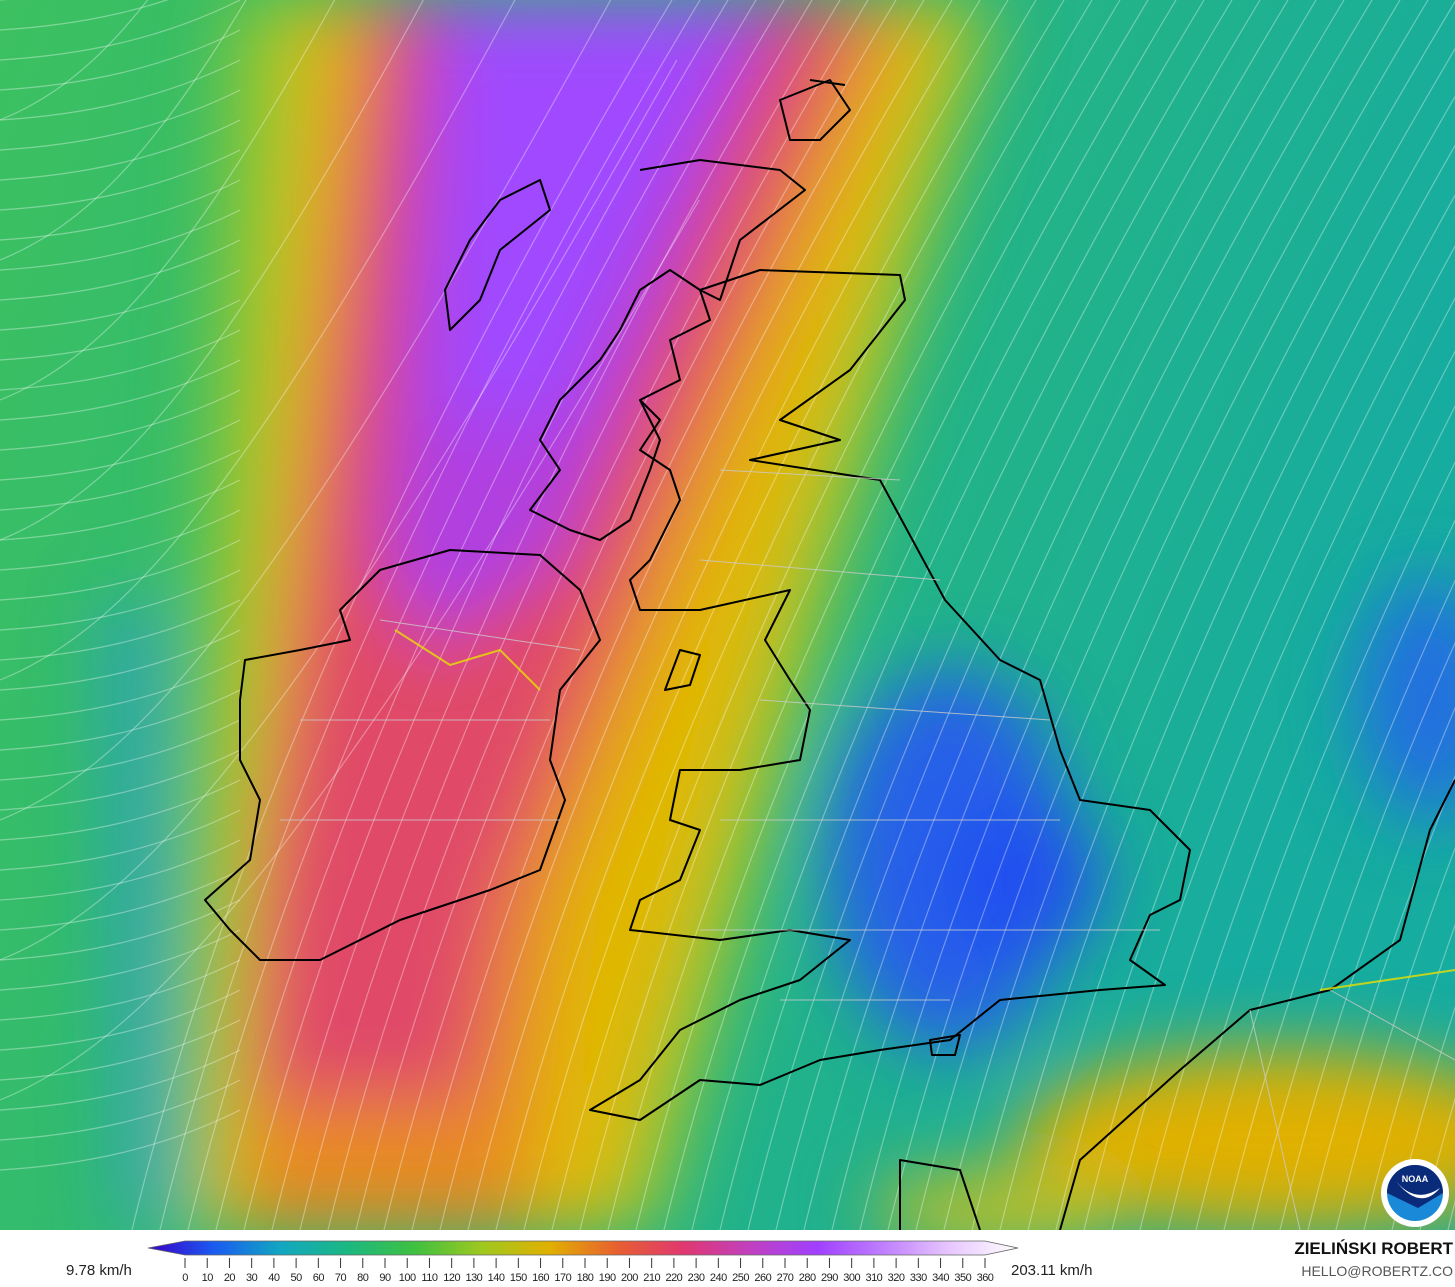 The height and width of the screenshot is (1287, 1455). Describe the element at coordinates (185, 1278) in the screenshot. I see `scale-tick-label: 0` at that location.